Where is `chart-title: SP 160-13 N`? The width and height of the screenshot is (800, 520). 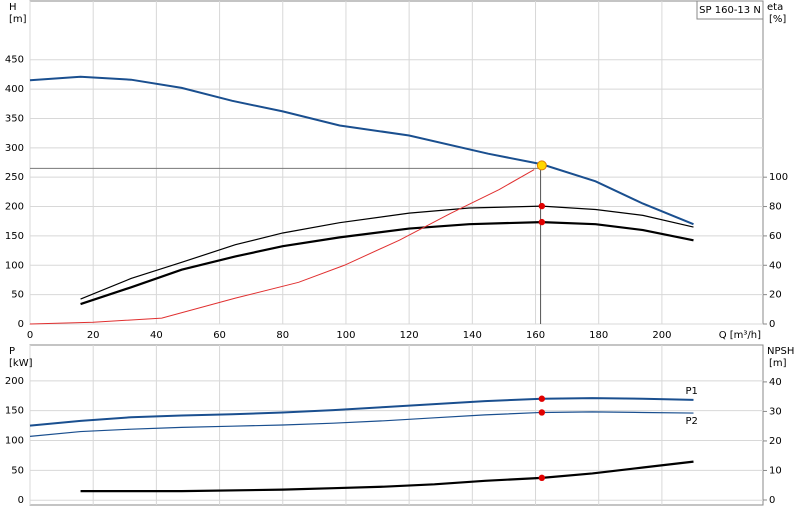 chart-title: SP 160-13 N is located at coordinates (730, 10).